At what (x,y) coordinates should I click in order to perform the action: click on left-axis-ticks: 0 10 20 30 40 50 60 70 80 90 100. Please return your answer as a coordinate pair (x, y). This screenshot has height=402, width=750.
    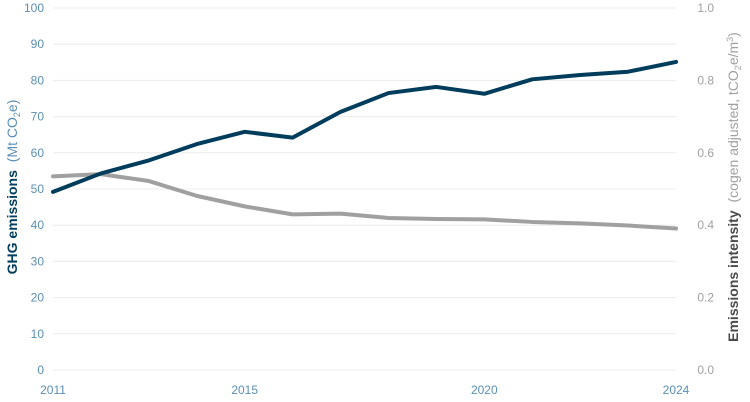
    Looking at the image, I should click on (34, 189).